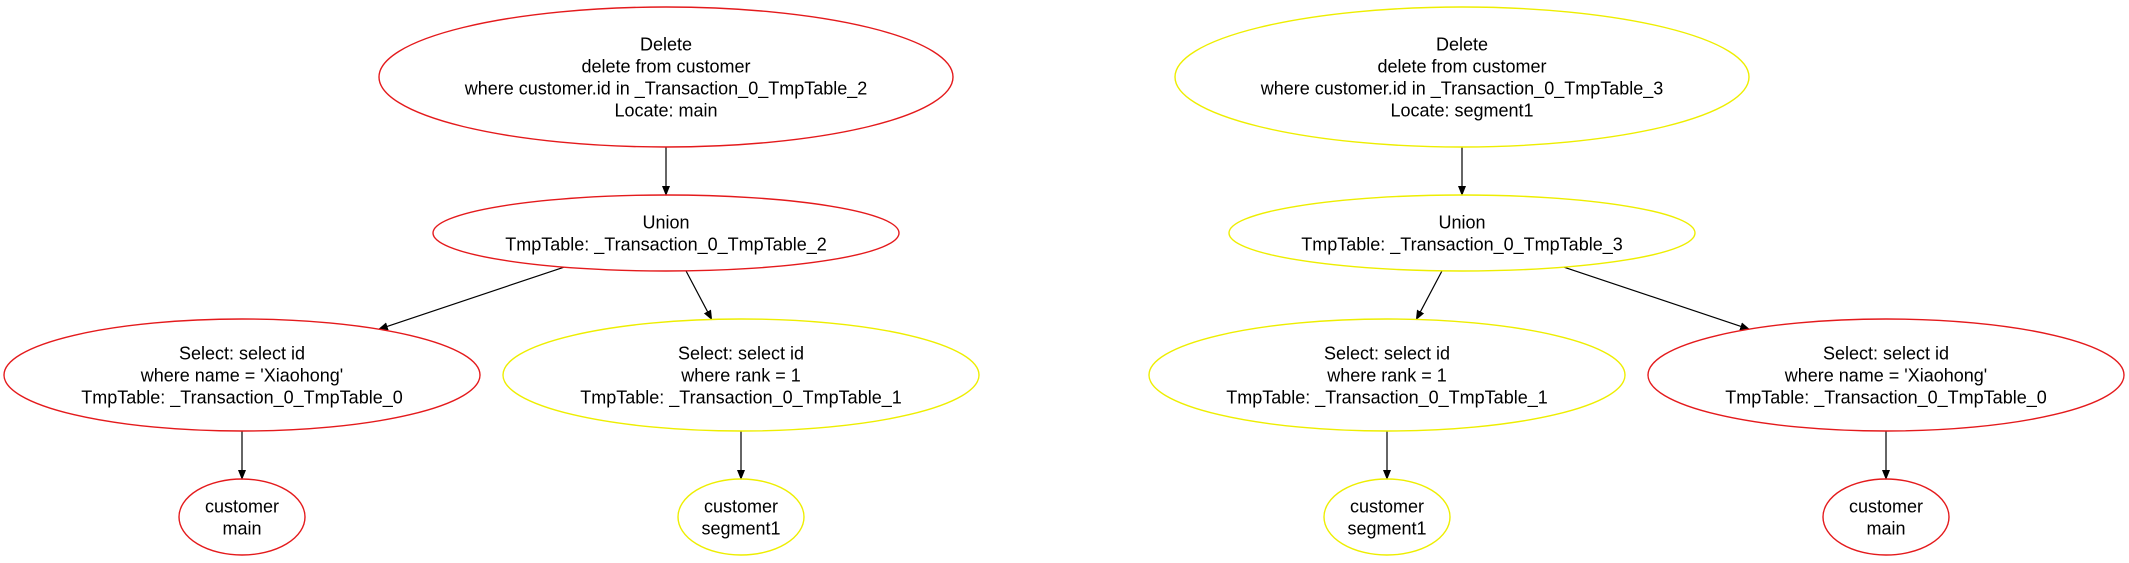 This screenshot has width=2129, height=563. Describe the element at coordinates (665, 110) in the screenshot. I see `node-label-line: Locate: main` at that location.